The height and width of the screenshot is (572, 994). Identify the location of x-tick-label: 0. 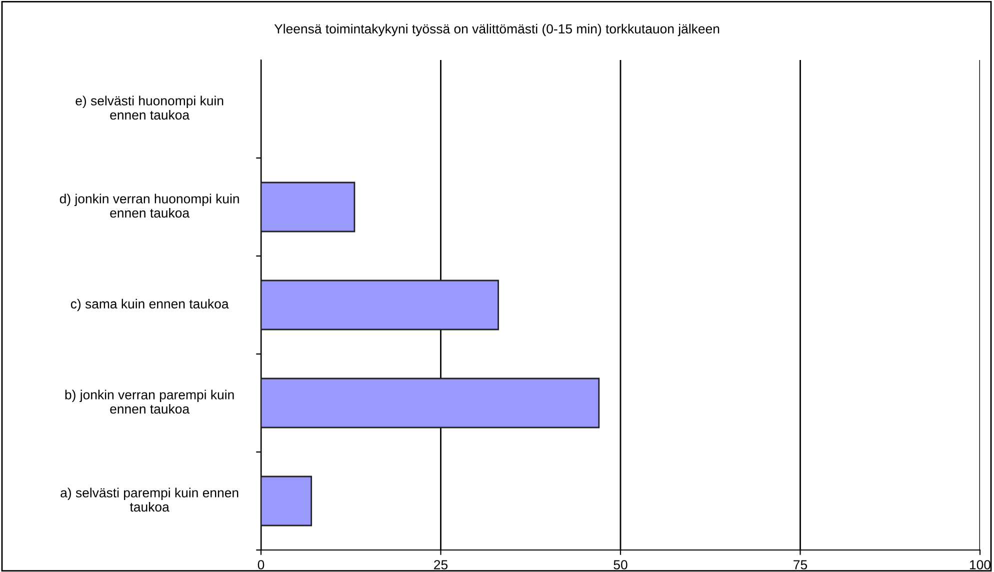
(261, 565).